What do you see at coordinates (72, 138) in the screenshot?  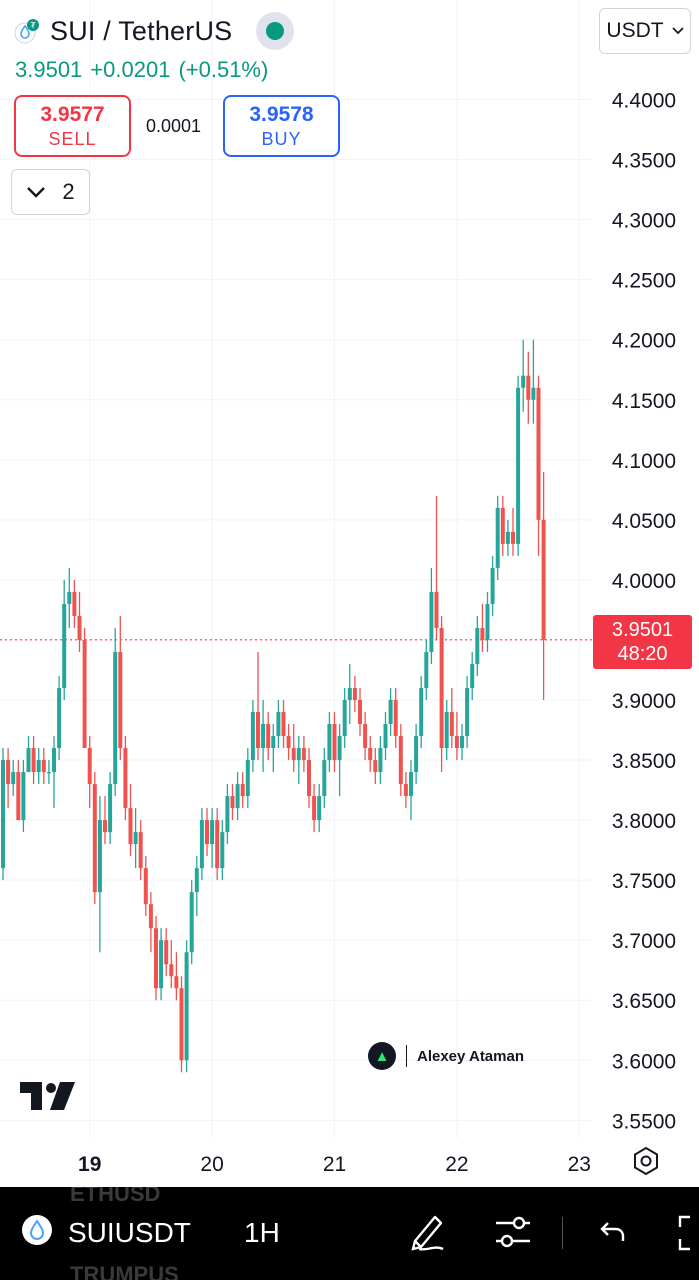 I see `sell-label: SELL` at bounding box center [72, 138].